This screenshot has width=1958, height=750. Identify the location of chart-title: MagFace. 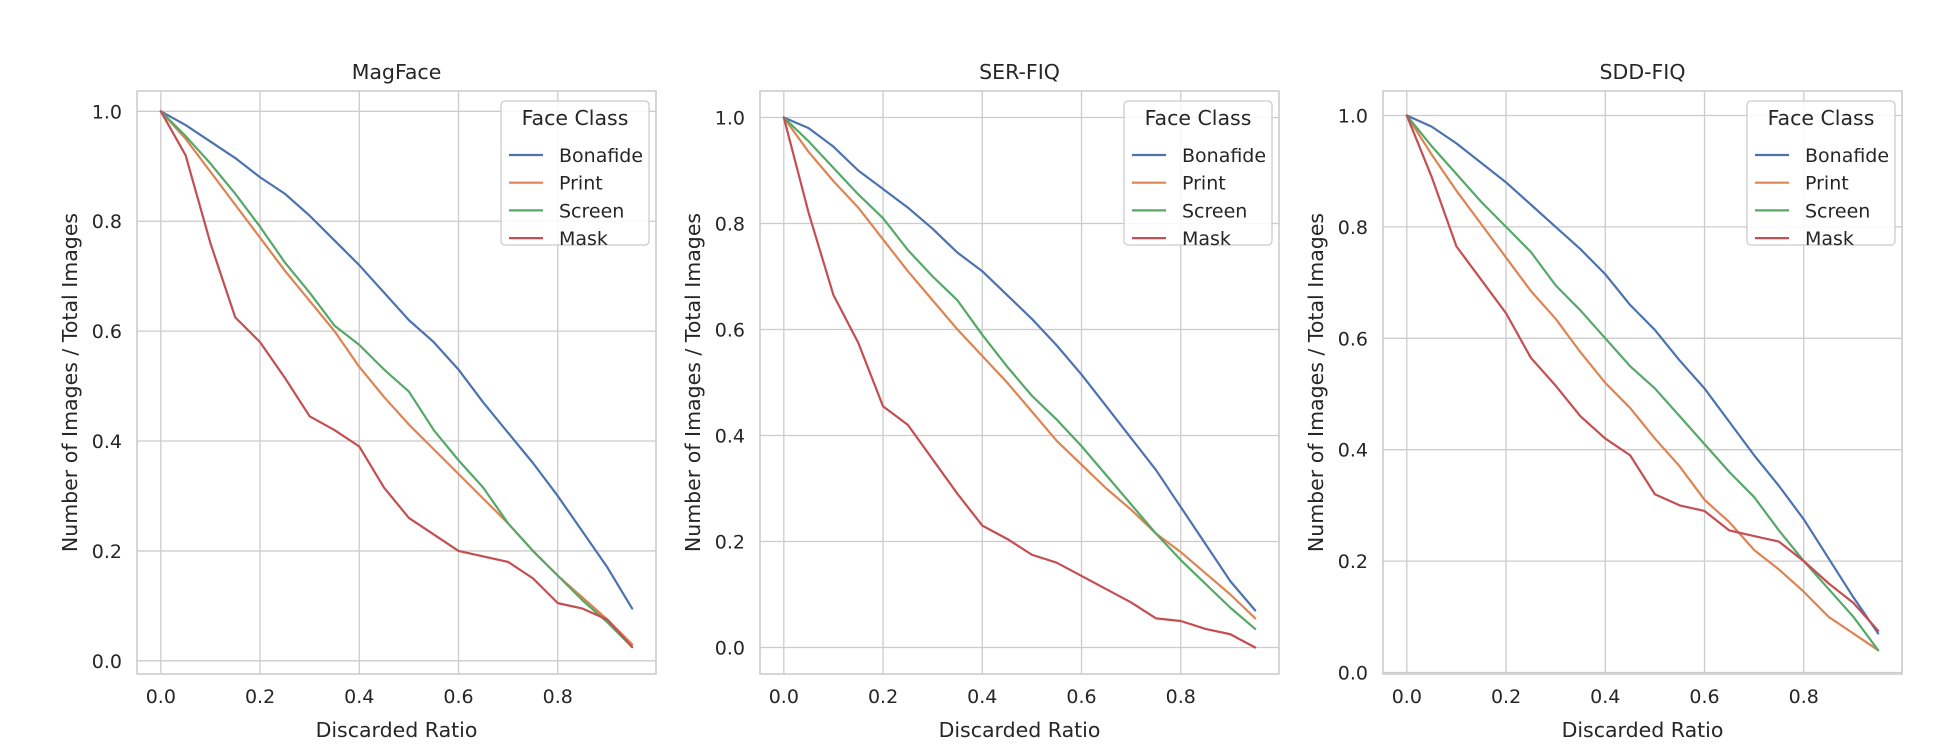
(397, 72).